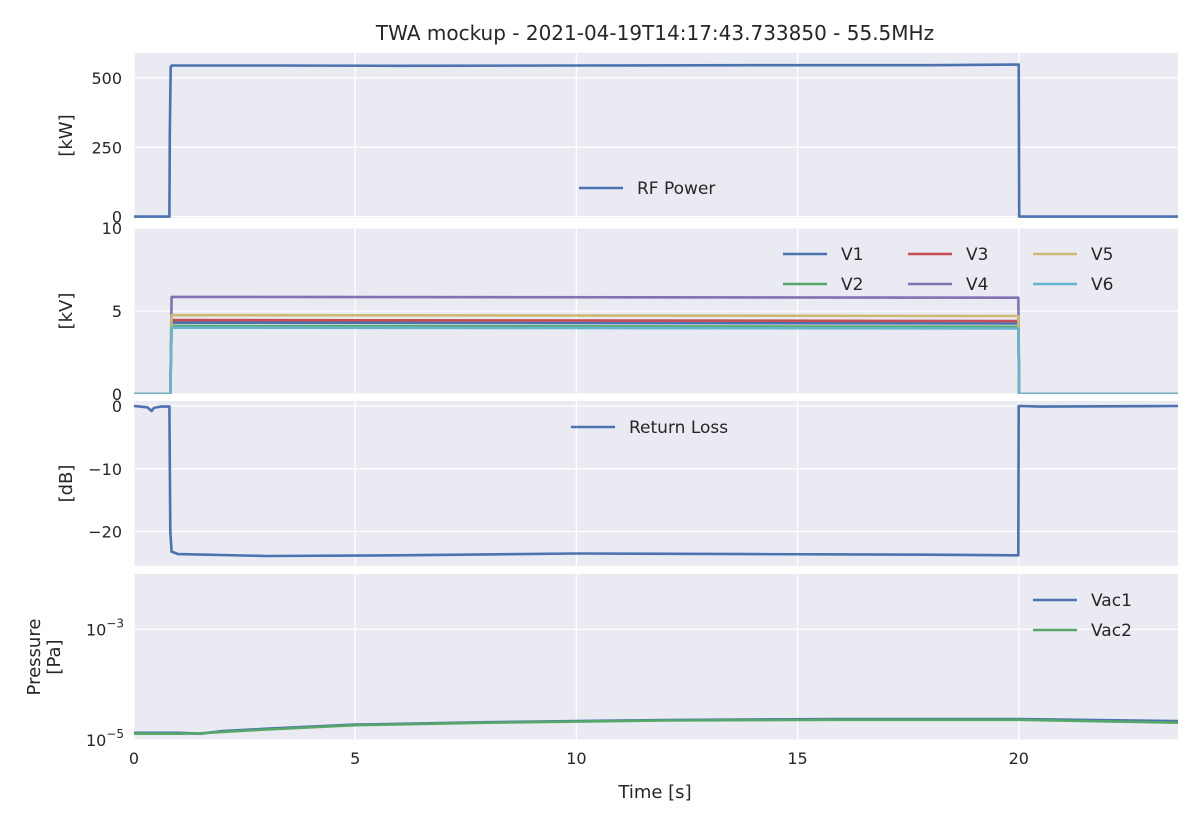 This screenshot has width=1200, height=825. I want to click on y-axis-label: Pressure[Pa], so click(44, 657).